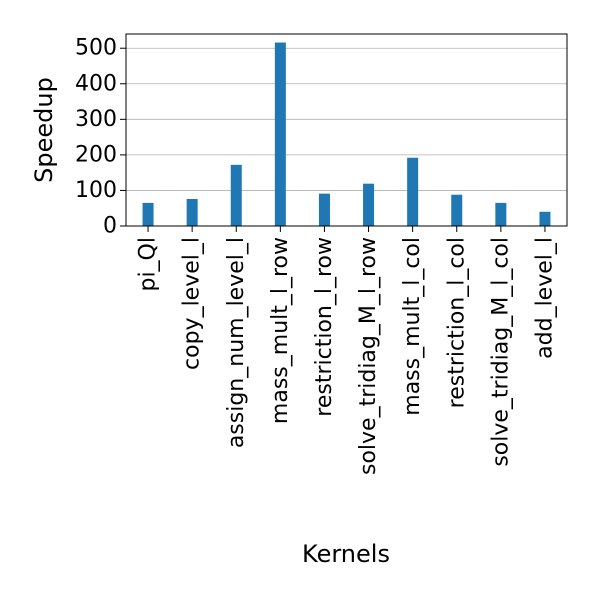 This screenshot has height=600, width=600. Describe the element at coordinates (96, 83) in the screenshot. I see `y-tick-label: 400` at that location.